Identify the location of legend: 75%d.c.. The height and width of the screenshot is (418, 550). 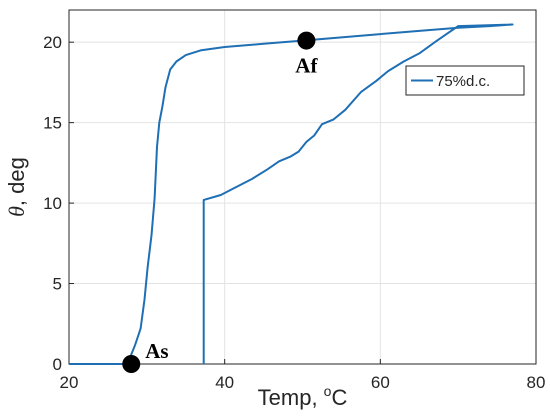
(465, 80).